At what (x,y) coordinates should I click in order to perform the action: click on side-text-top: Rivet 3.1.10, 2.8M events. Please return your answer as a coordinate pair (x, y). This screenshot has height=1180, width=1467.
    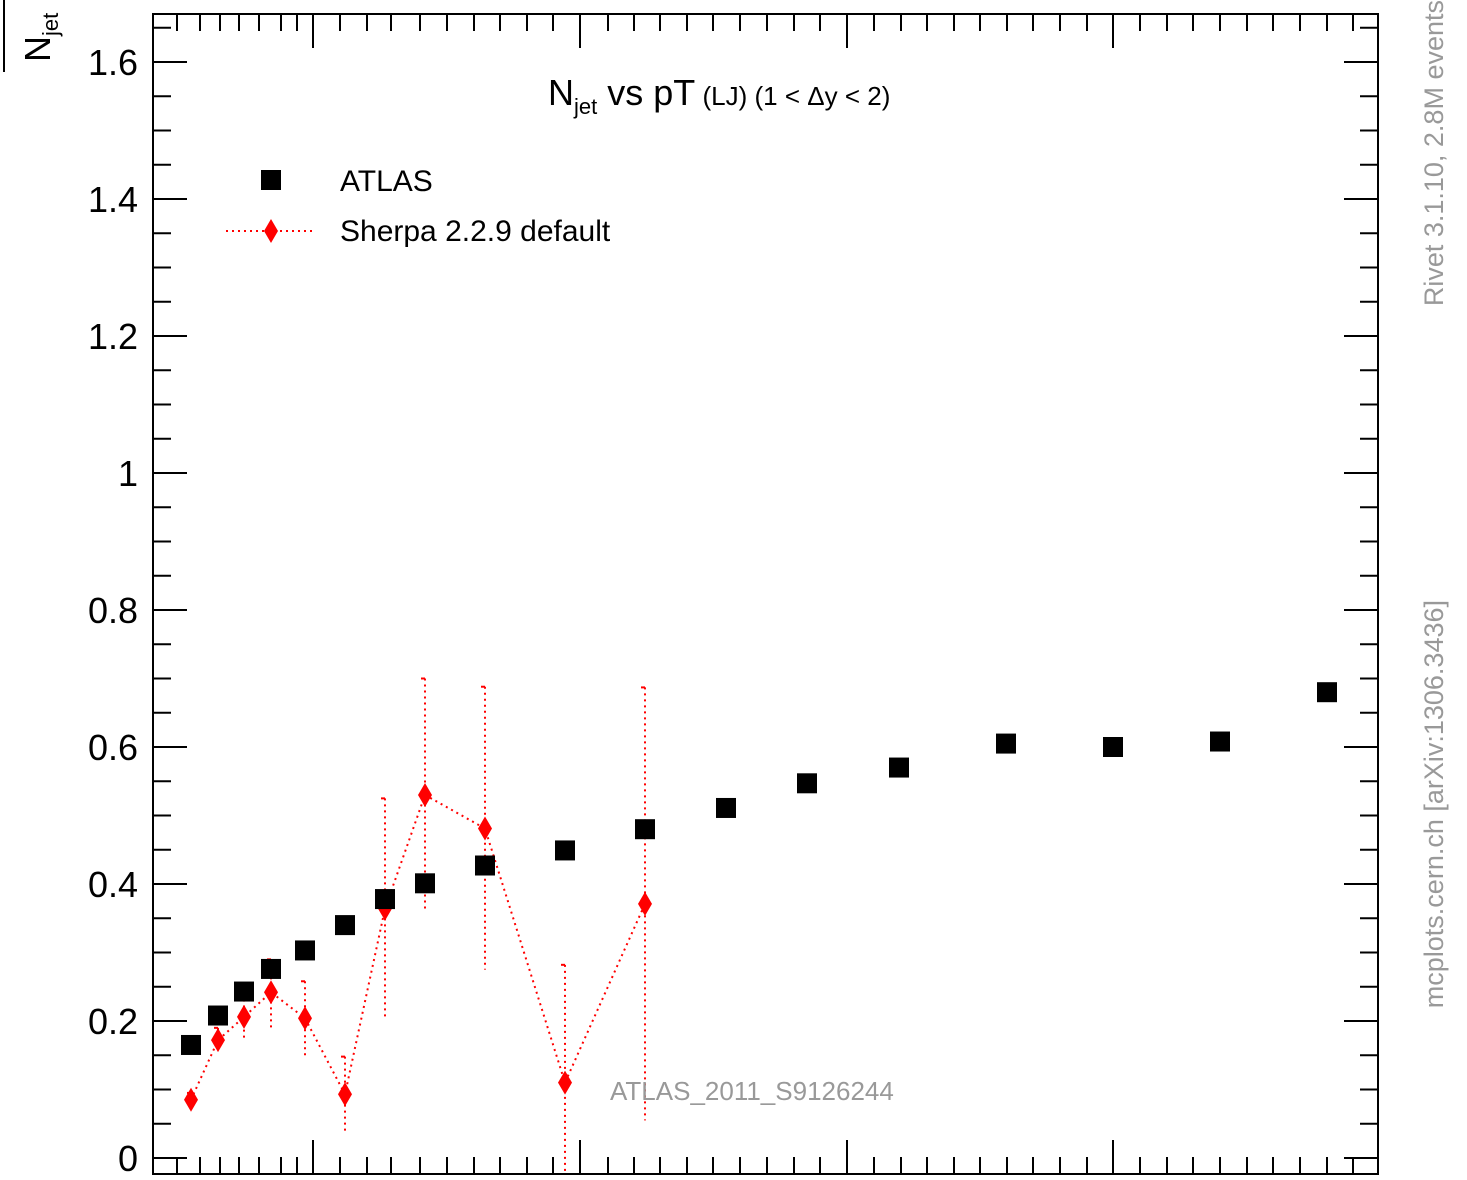
    Looking at the image, I should click on (1434, 153).